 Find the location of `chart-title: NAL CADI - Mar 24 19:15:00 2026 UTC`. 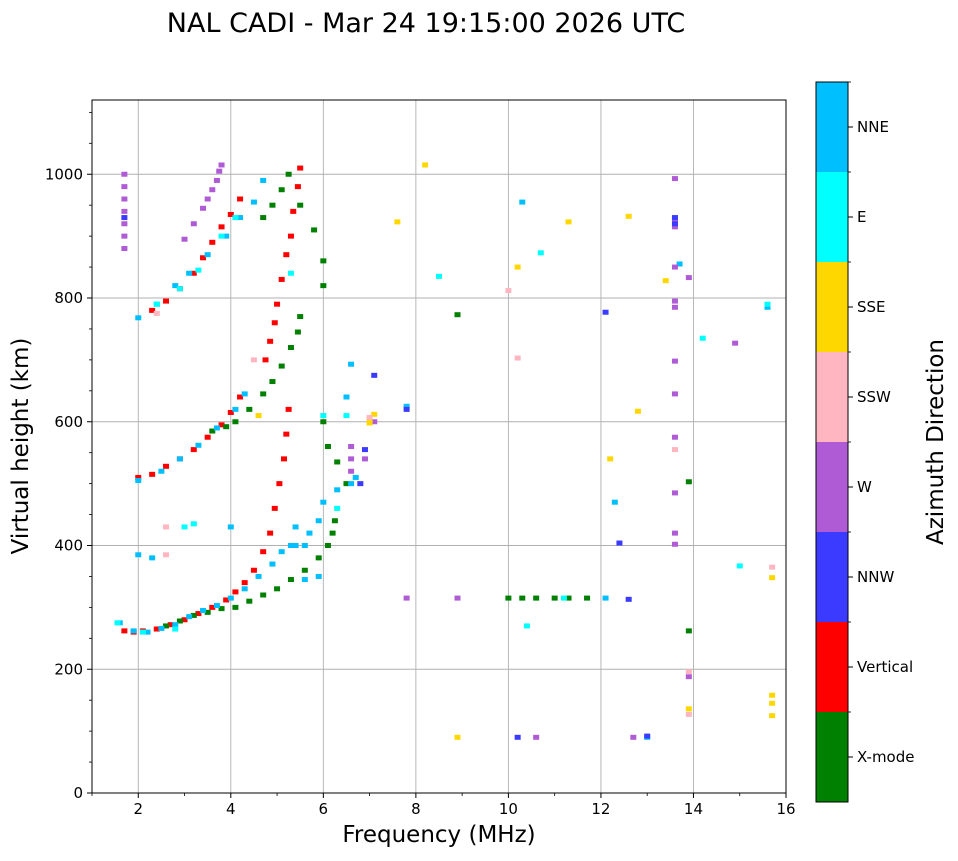

chart-title: NAL CADI - Mar 24 19:15:00 2026 UTC is located at coordinates (426, 23).